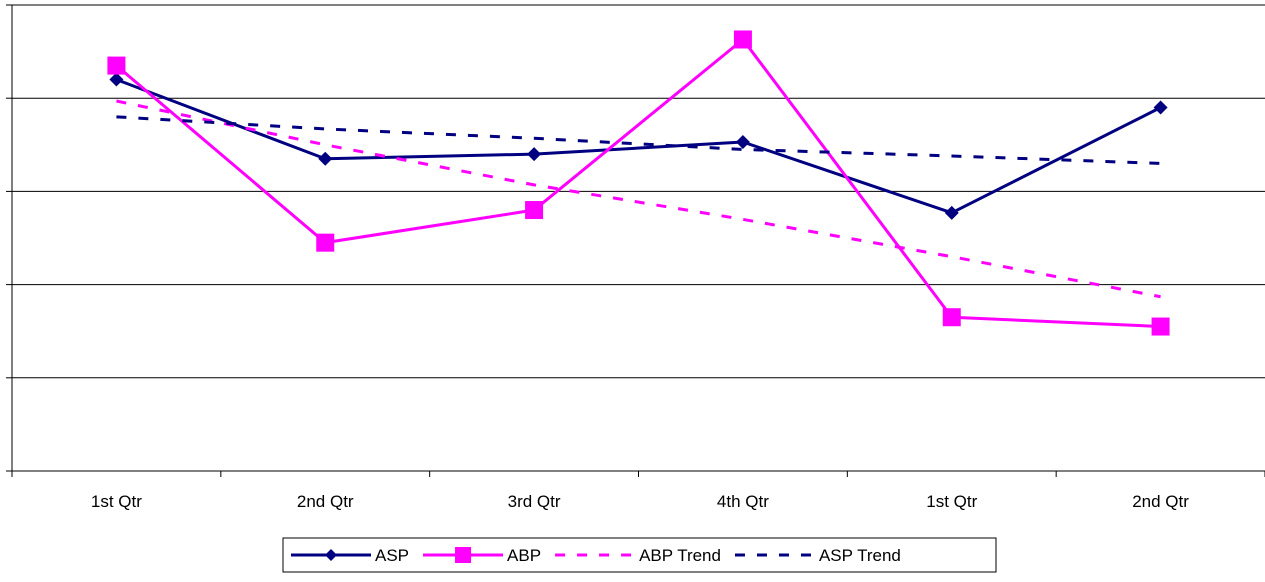 This screenshot has height=582, width=1265. What do you see at coordinates (350, 555) in the screenshot?
I see `legend-item-asp: ASP` at bounding box center [350, 555].